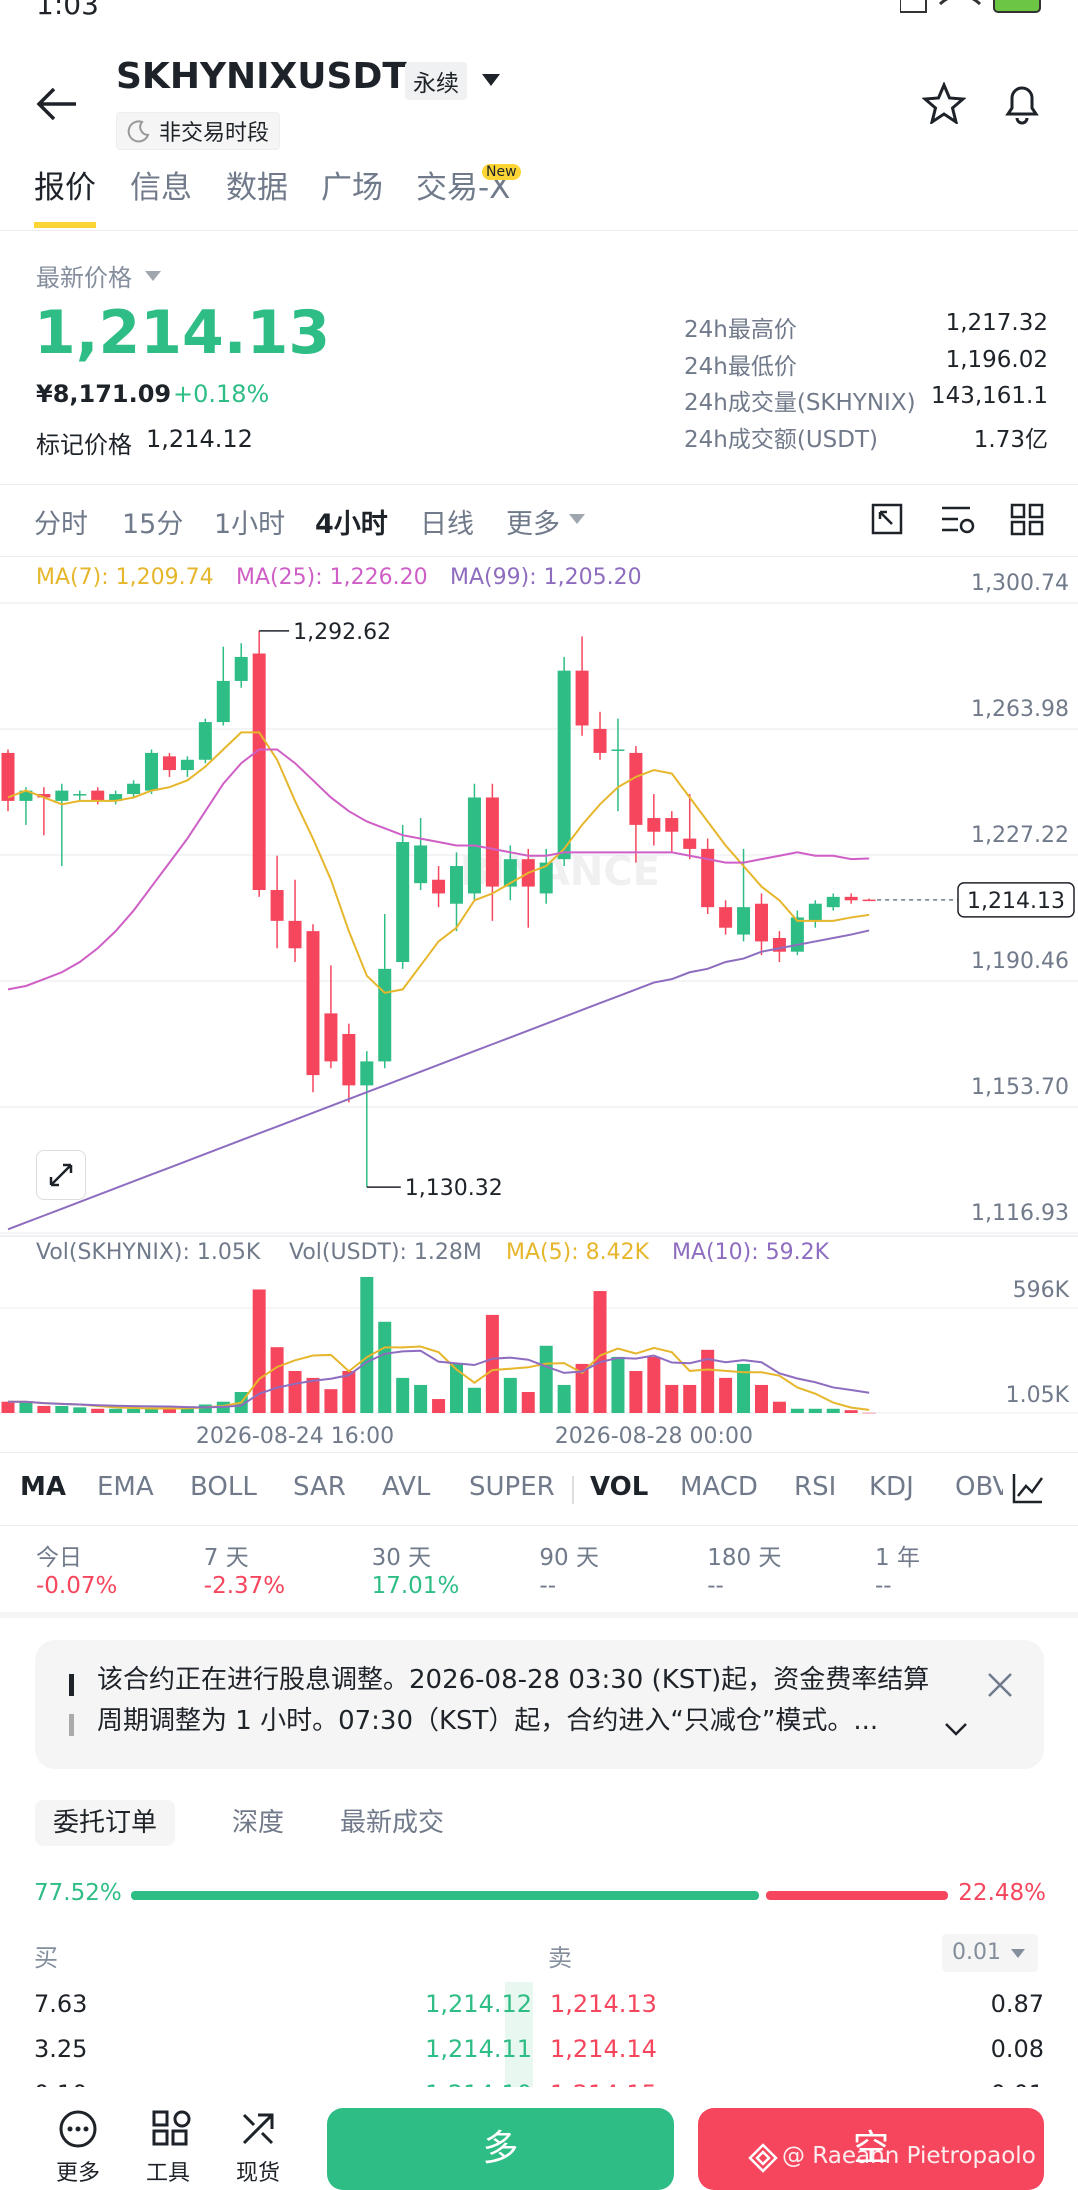 This screenshot has height=2190, width=1078. I want to click on ask-price: 1,214.13, so click(603, 2004).